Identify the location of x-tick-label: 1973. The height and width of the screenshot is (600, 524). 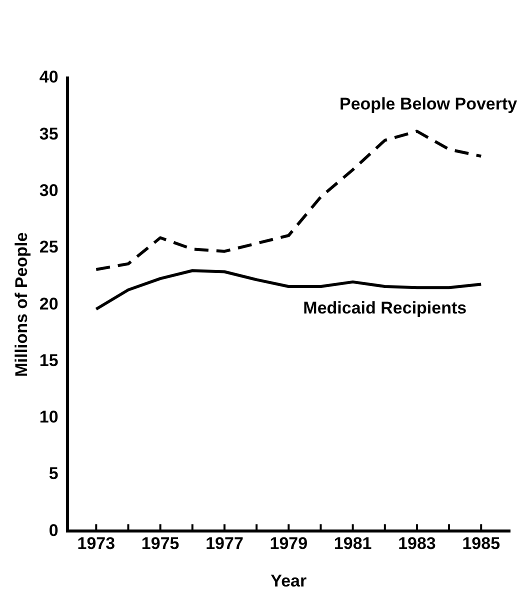
(96, 544).